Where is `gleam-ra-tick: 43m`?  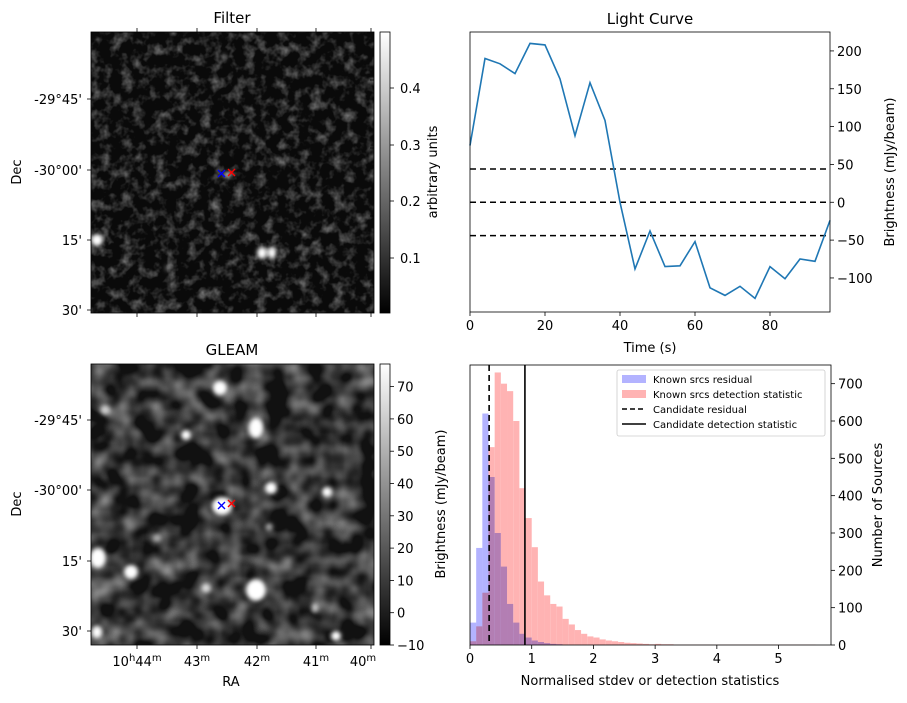 gleam-ra-tick: 43m is located at coordinates (197, 661).